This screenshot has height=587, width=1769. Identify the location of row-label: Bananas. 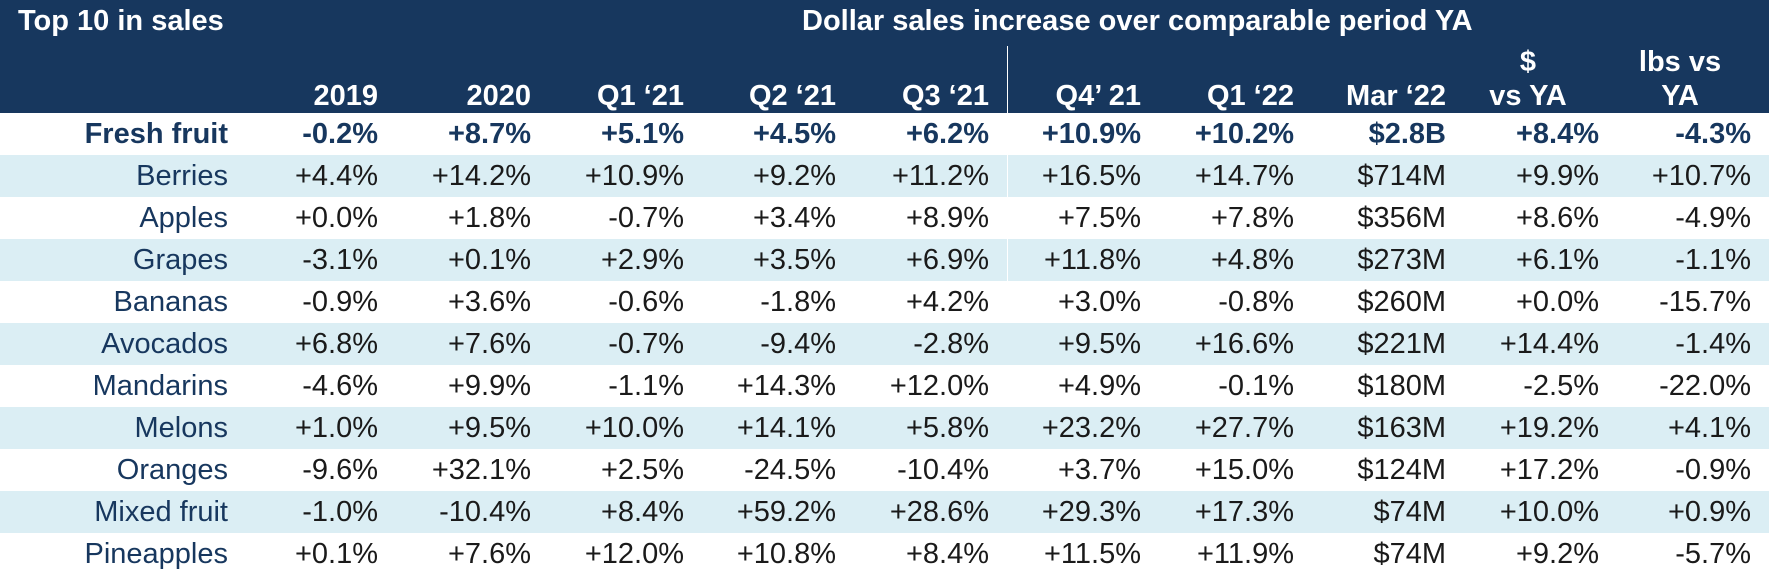
(171, 302).